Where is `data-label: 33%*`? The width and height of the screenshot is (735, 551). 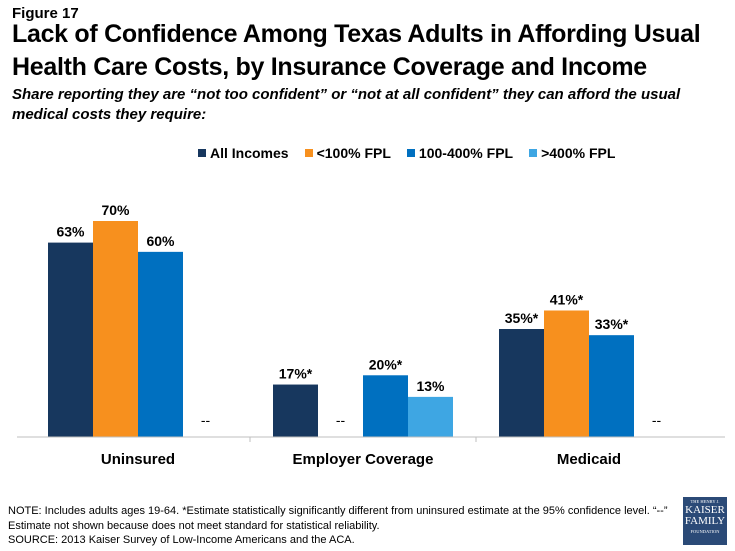
data-label: 33%* is located at coordinates (612, 324).